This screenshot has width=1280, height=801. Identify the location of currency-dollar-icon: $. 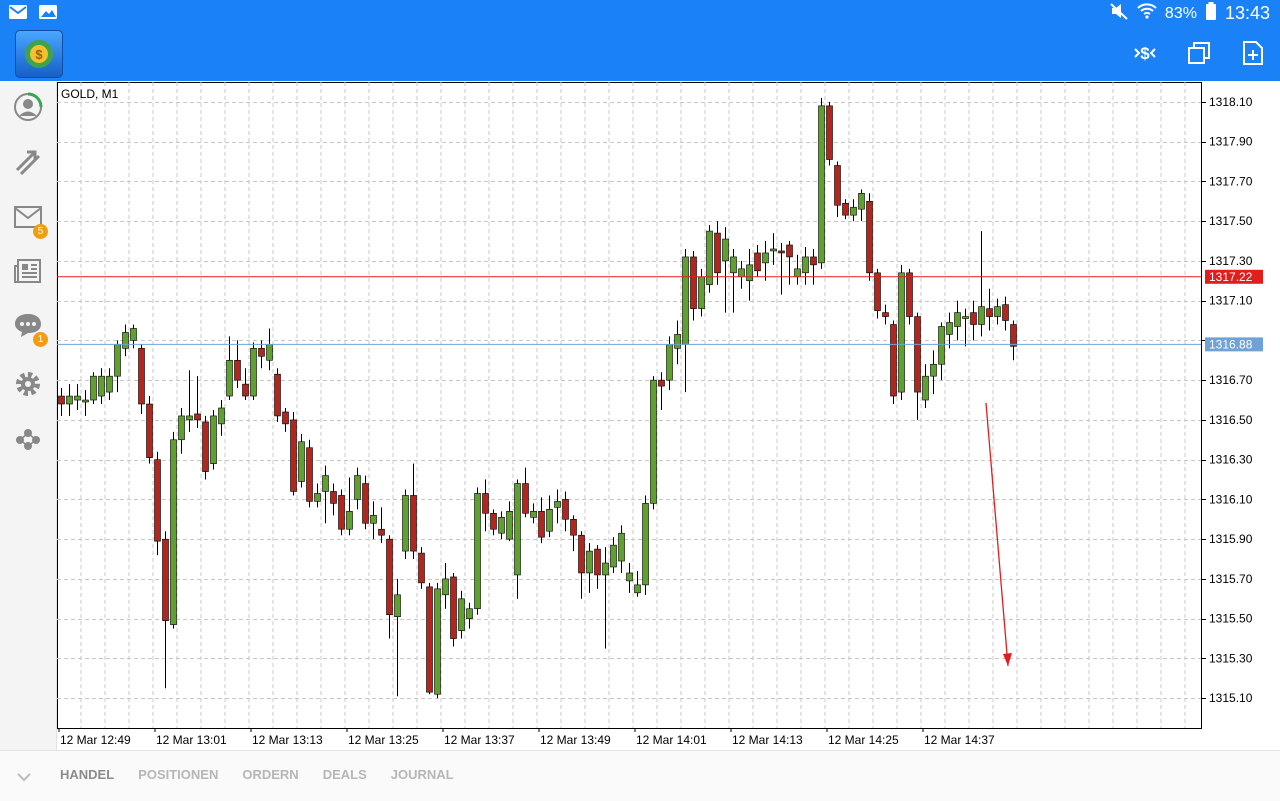
(1145, 53).